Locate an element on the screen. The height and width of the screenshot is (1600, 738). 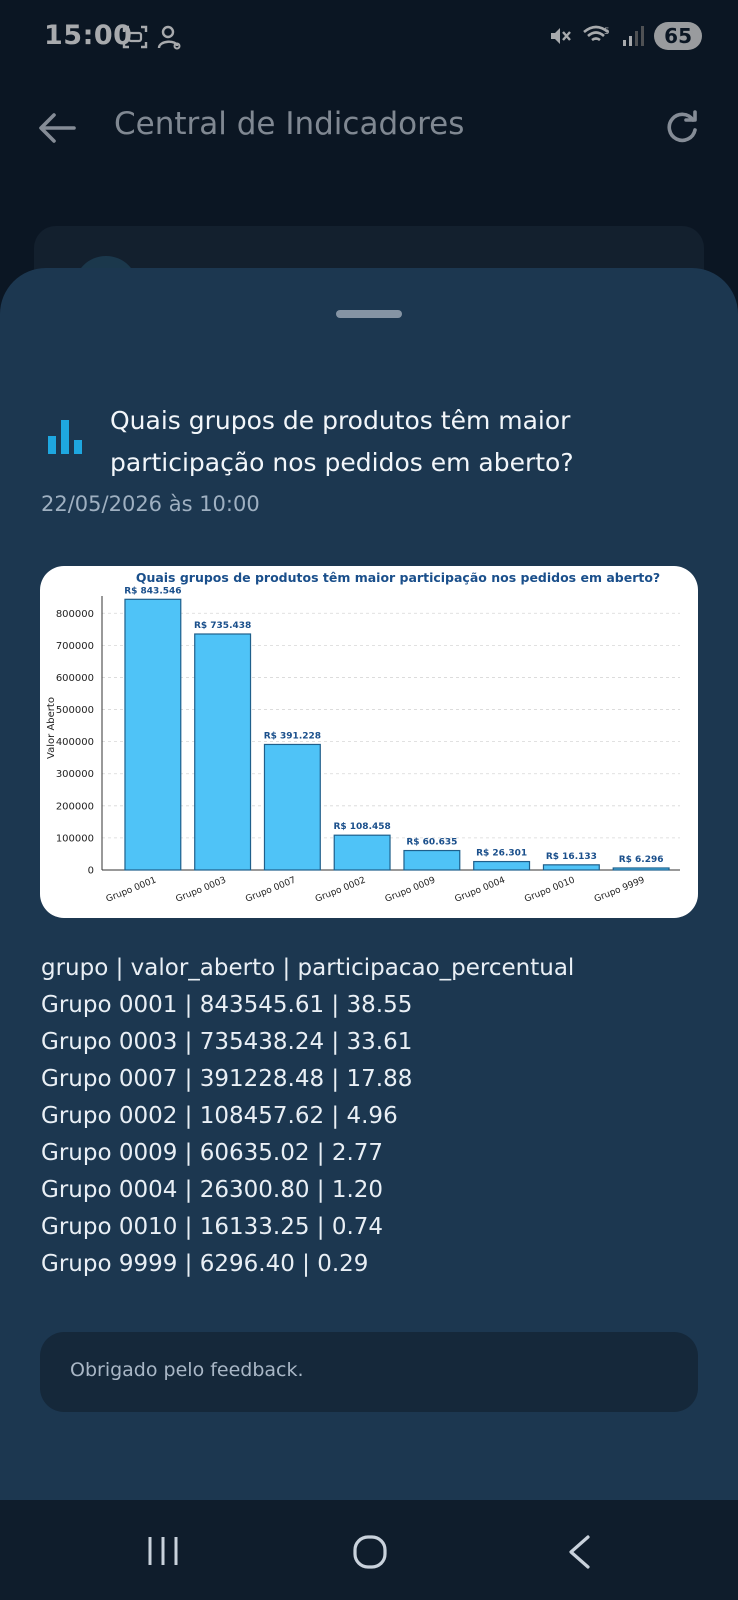
y-tick-label: 200000 is located at coordinates (75, 806).